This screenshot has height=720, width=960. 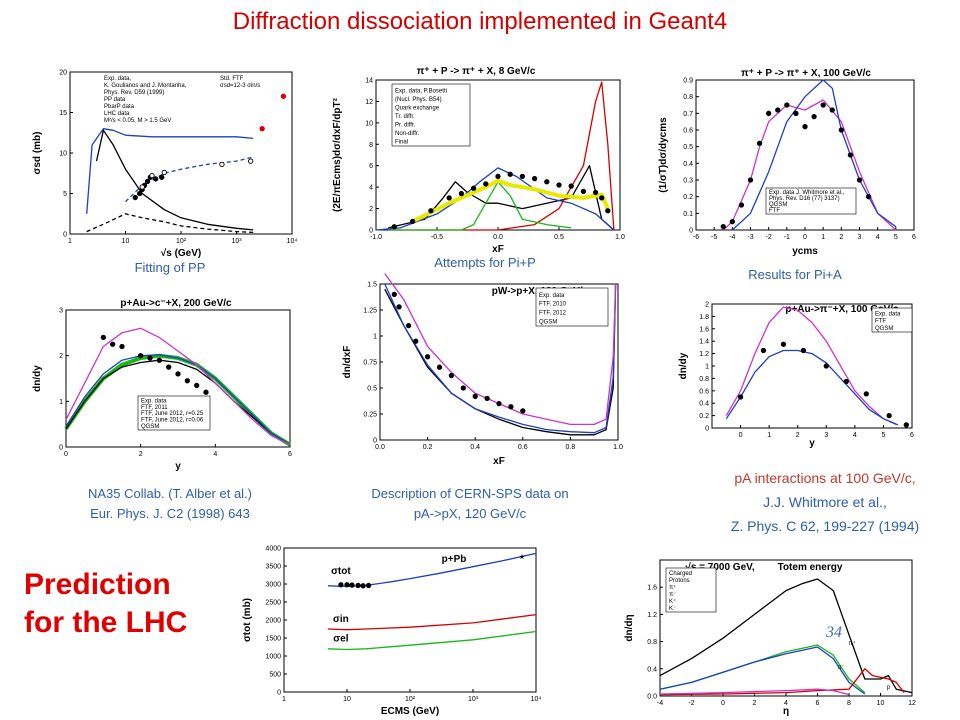 I want to click on series-label: σel, so click(x=340, y=639).